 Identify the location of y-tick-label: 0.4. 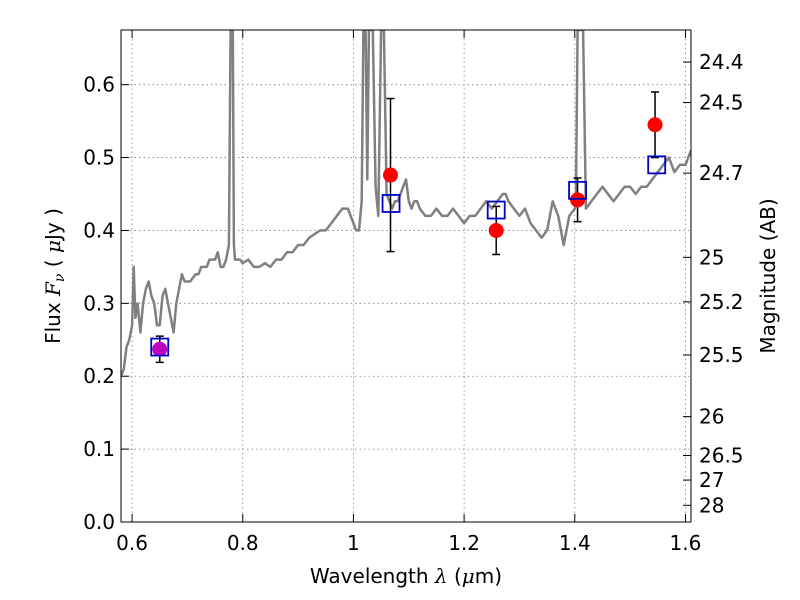
(99, 230).